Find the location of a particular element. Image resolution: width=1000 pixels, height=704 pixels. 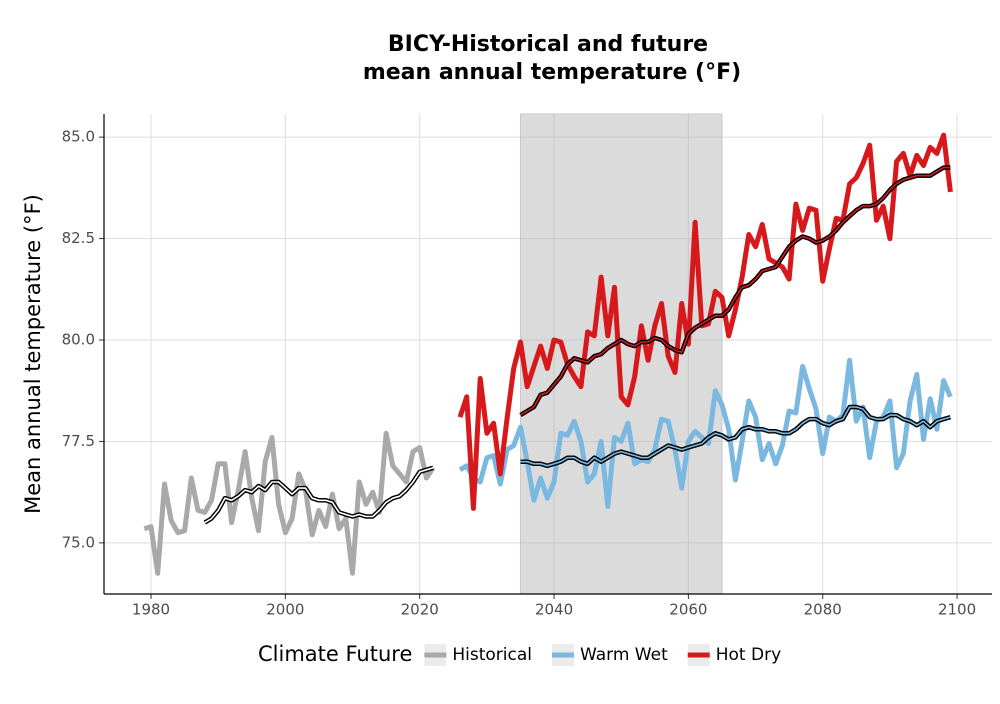

y-tick-label: 82.5 is located at coordinates (78, 238).